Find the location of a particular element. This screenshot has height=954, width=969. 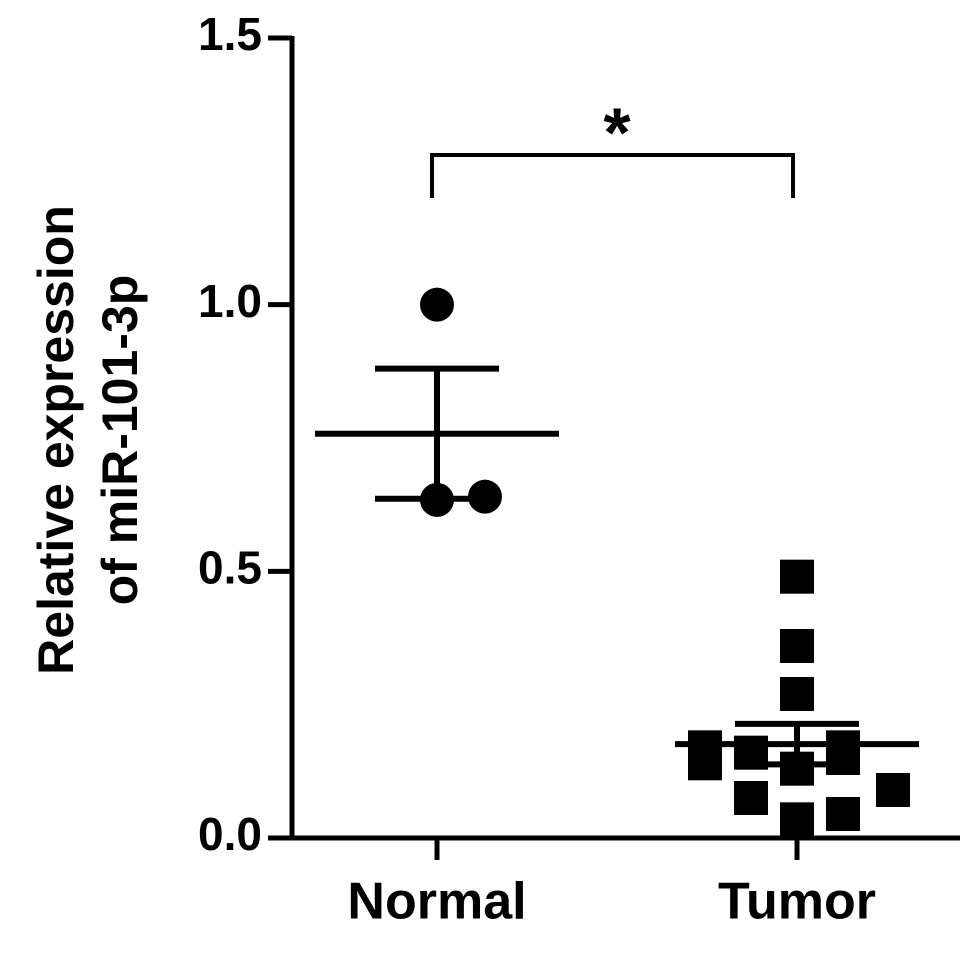

significance-star: * is located at coordinates (617, 132).